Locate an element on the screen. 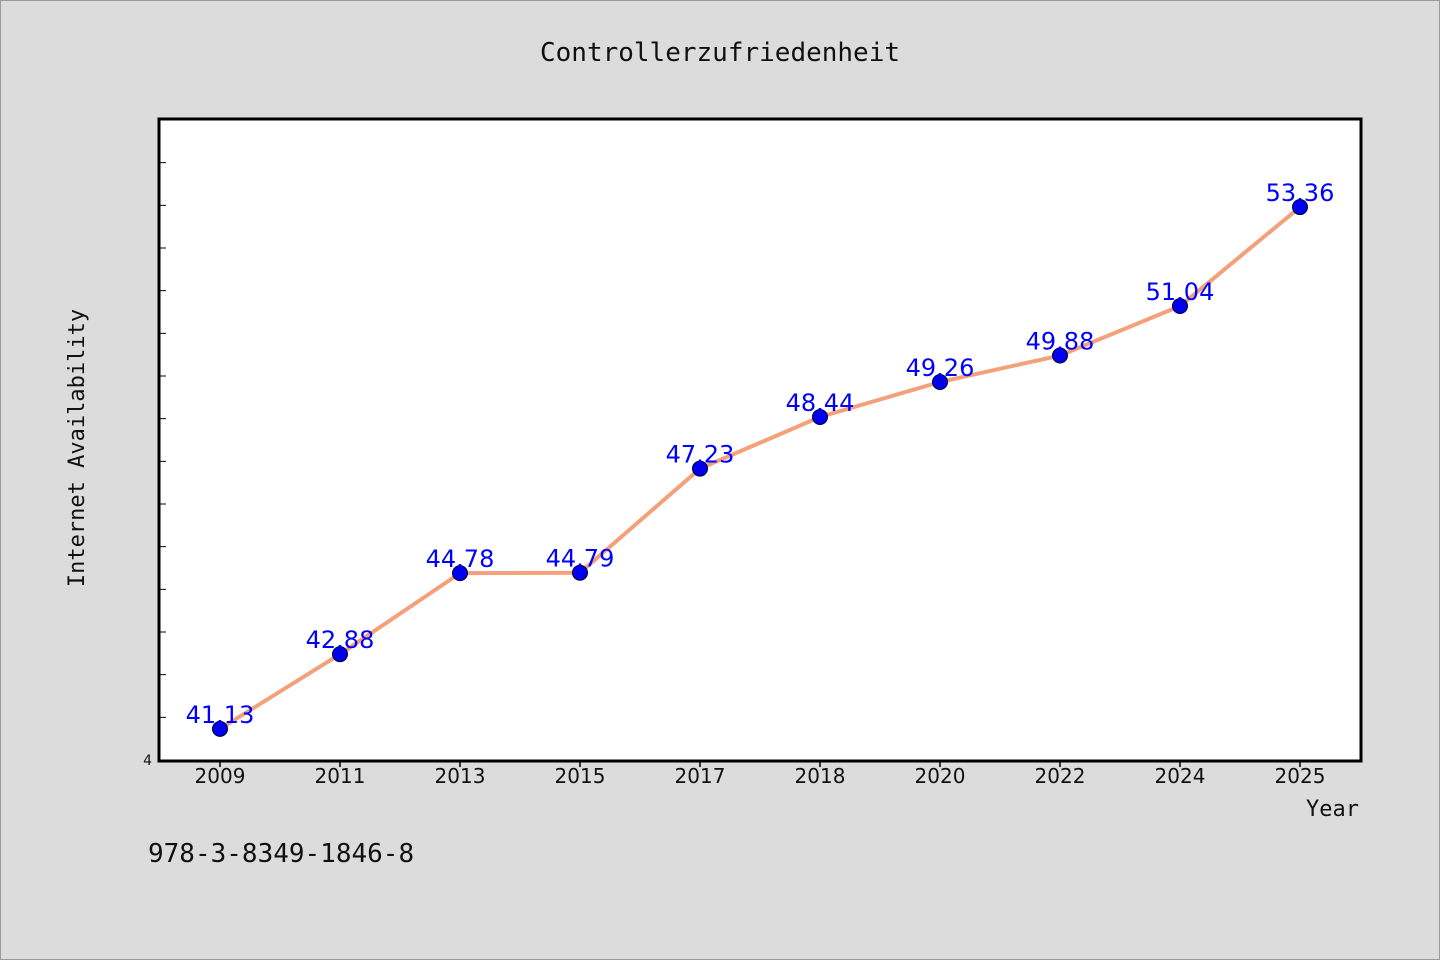  x-tick-label: 2022 is located at coordinates (1060, 776).